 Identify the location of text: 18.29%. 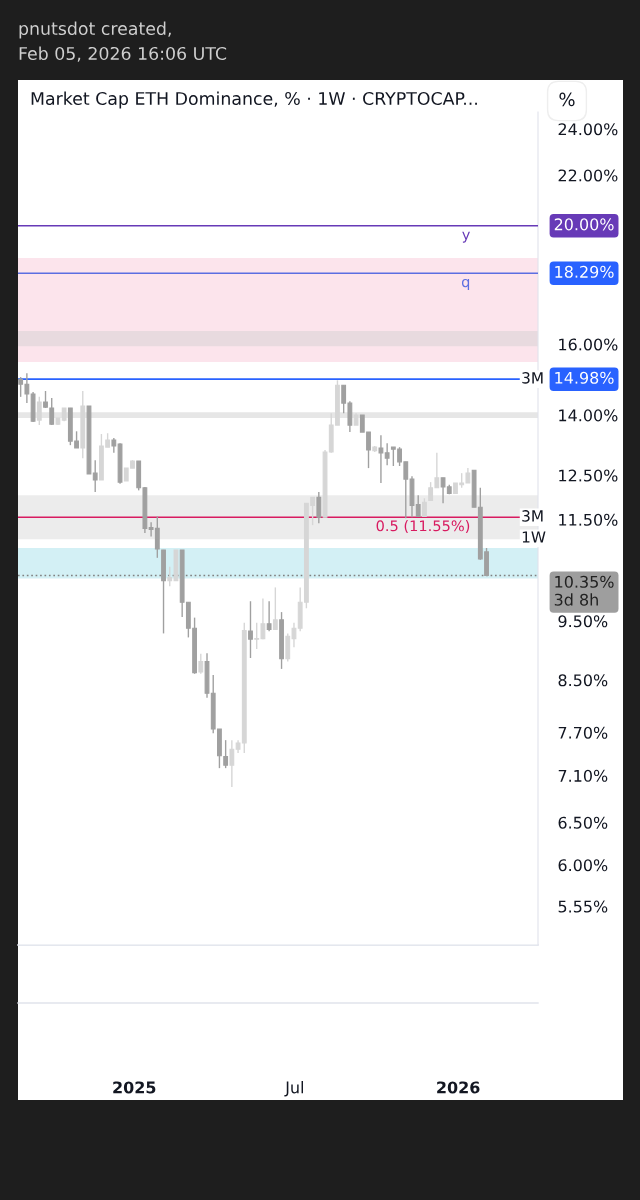
(584, 271).